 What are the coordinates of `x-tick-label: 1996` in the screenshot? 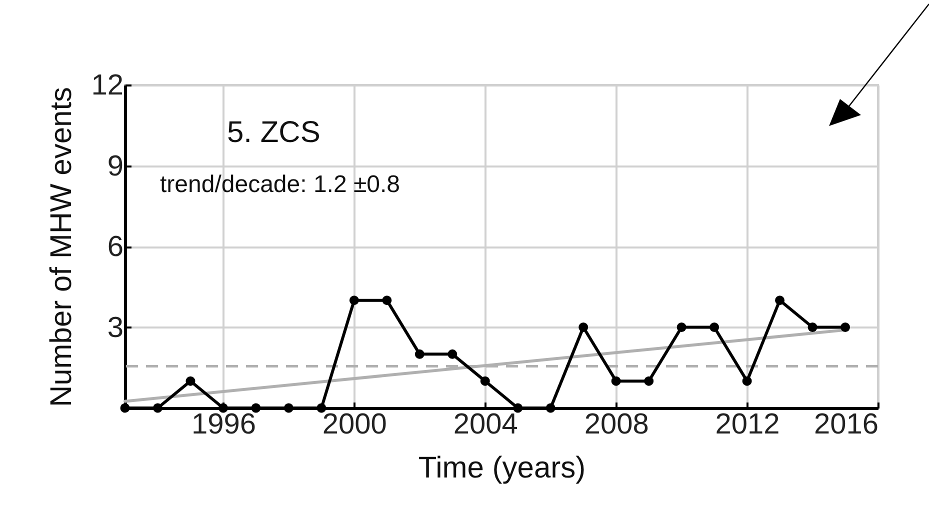 It's located at (223, 424).